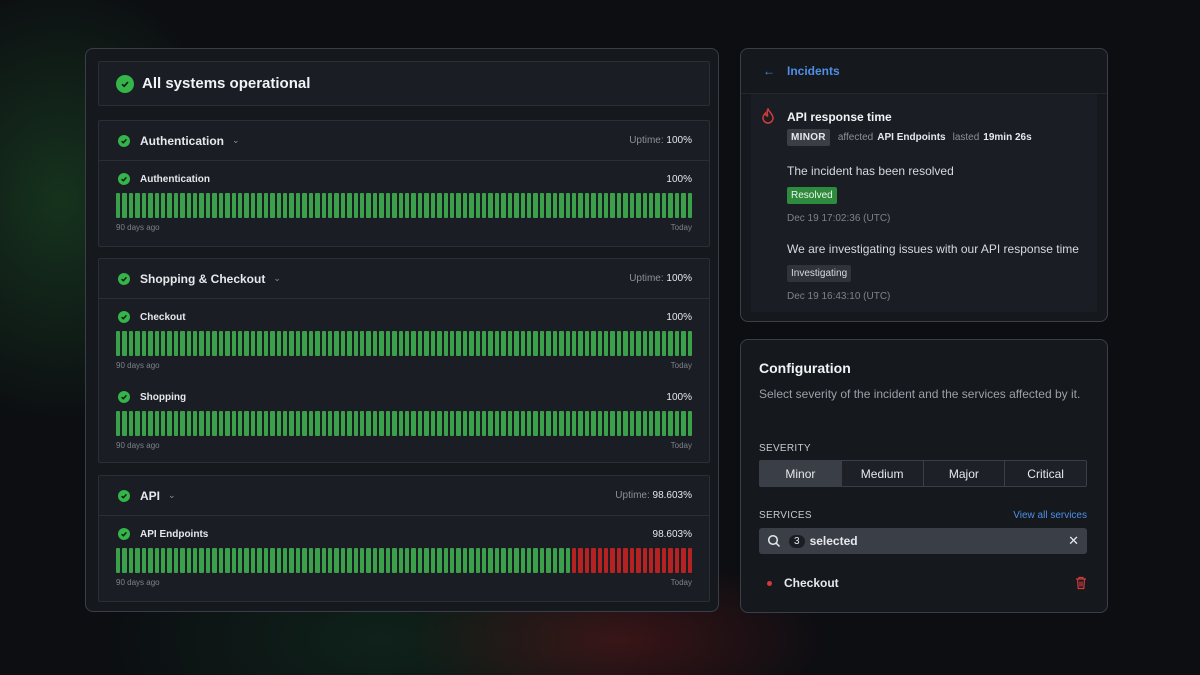  What do you see at coordinates (923, 541) in the screenshot?
I see `services-select-input: 3 selected ✕` at bounding box center [923, 541].